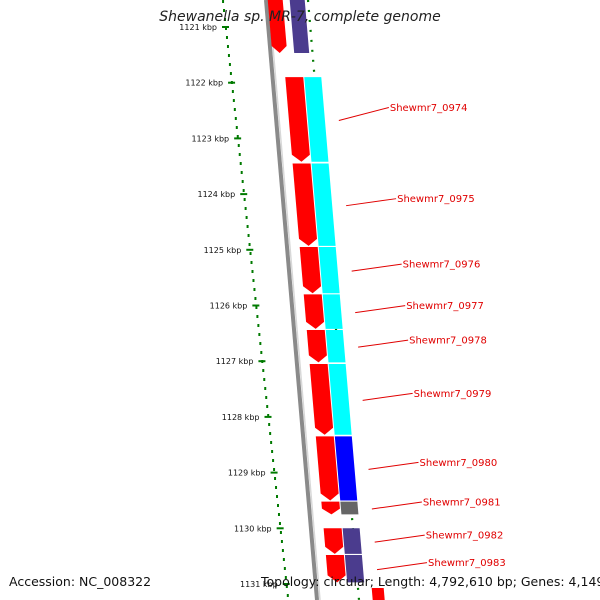 The width and height of the screenshot is (600, 600). I want to click on gene-label: Shewmr7_0977, so click(445, 306).